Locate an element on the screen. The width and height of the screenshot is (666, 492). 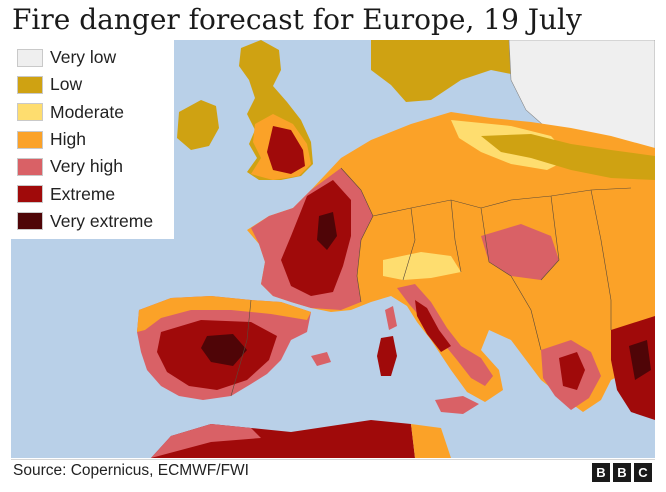
legend-item-very-high: Very high is located at coordinates (95, 166).